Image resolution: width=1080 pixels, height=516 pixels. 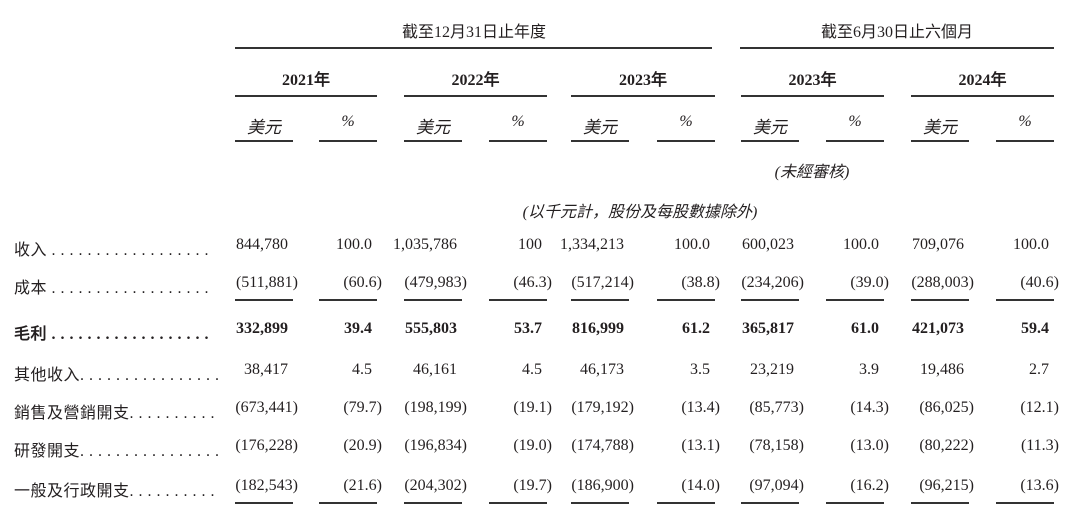 I want to click on amount-cell: 421,073, so click(x=938, y=328).